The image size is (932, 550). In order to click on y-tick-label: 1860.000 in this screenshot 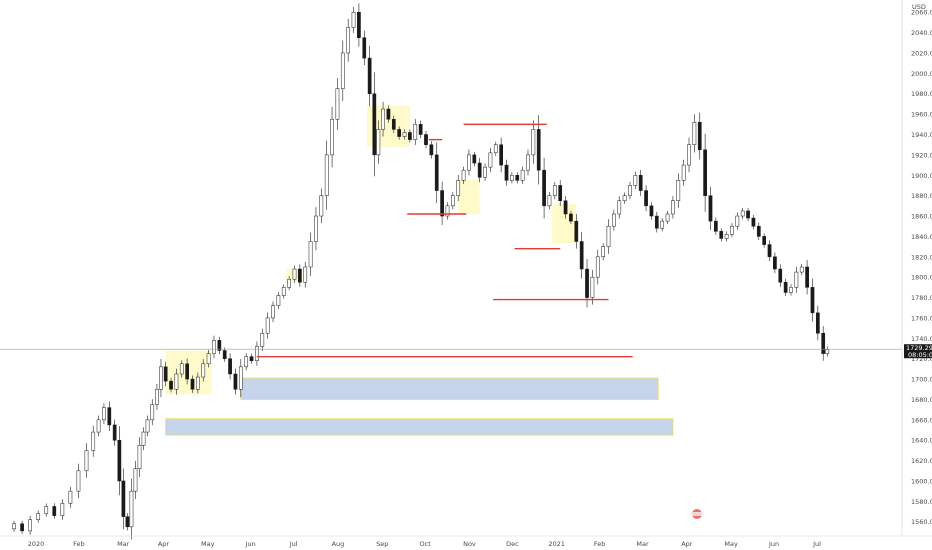, I will do `click(921, 217)`.